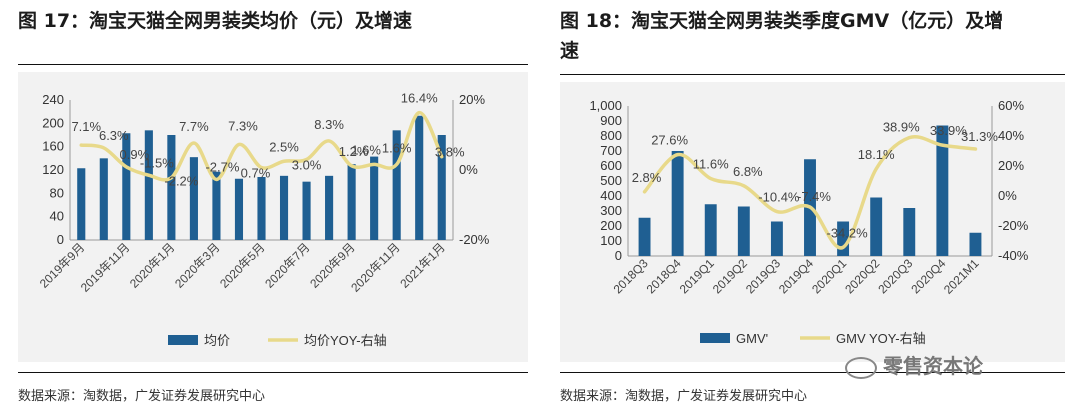 The height and width of the screenshot is (413, 1080). What do you see at coordinates (611, 210) in the screenshot?
I see `right-left-tick-label: 300` at bounding box center [611, 210].